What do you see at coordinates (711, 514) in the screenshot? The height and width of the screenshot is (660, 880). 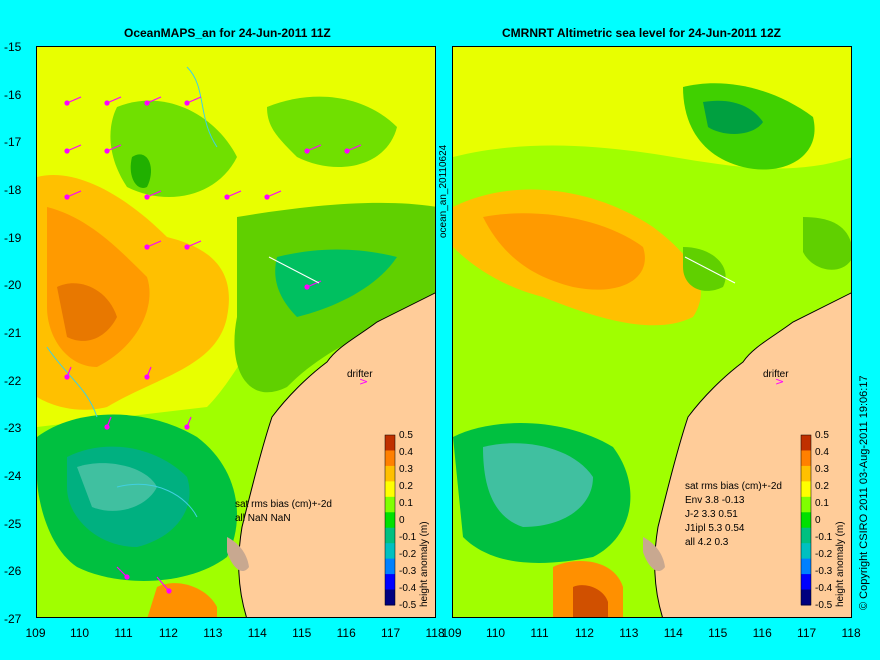 I see `right-stats-line: J-2 3.3 0.51` at bounding box center [711, 514].